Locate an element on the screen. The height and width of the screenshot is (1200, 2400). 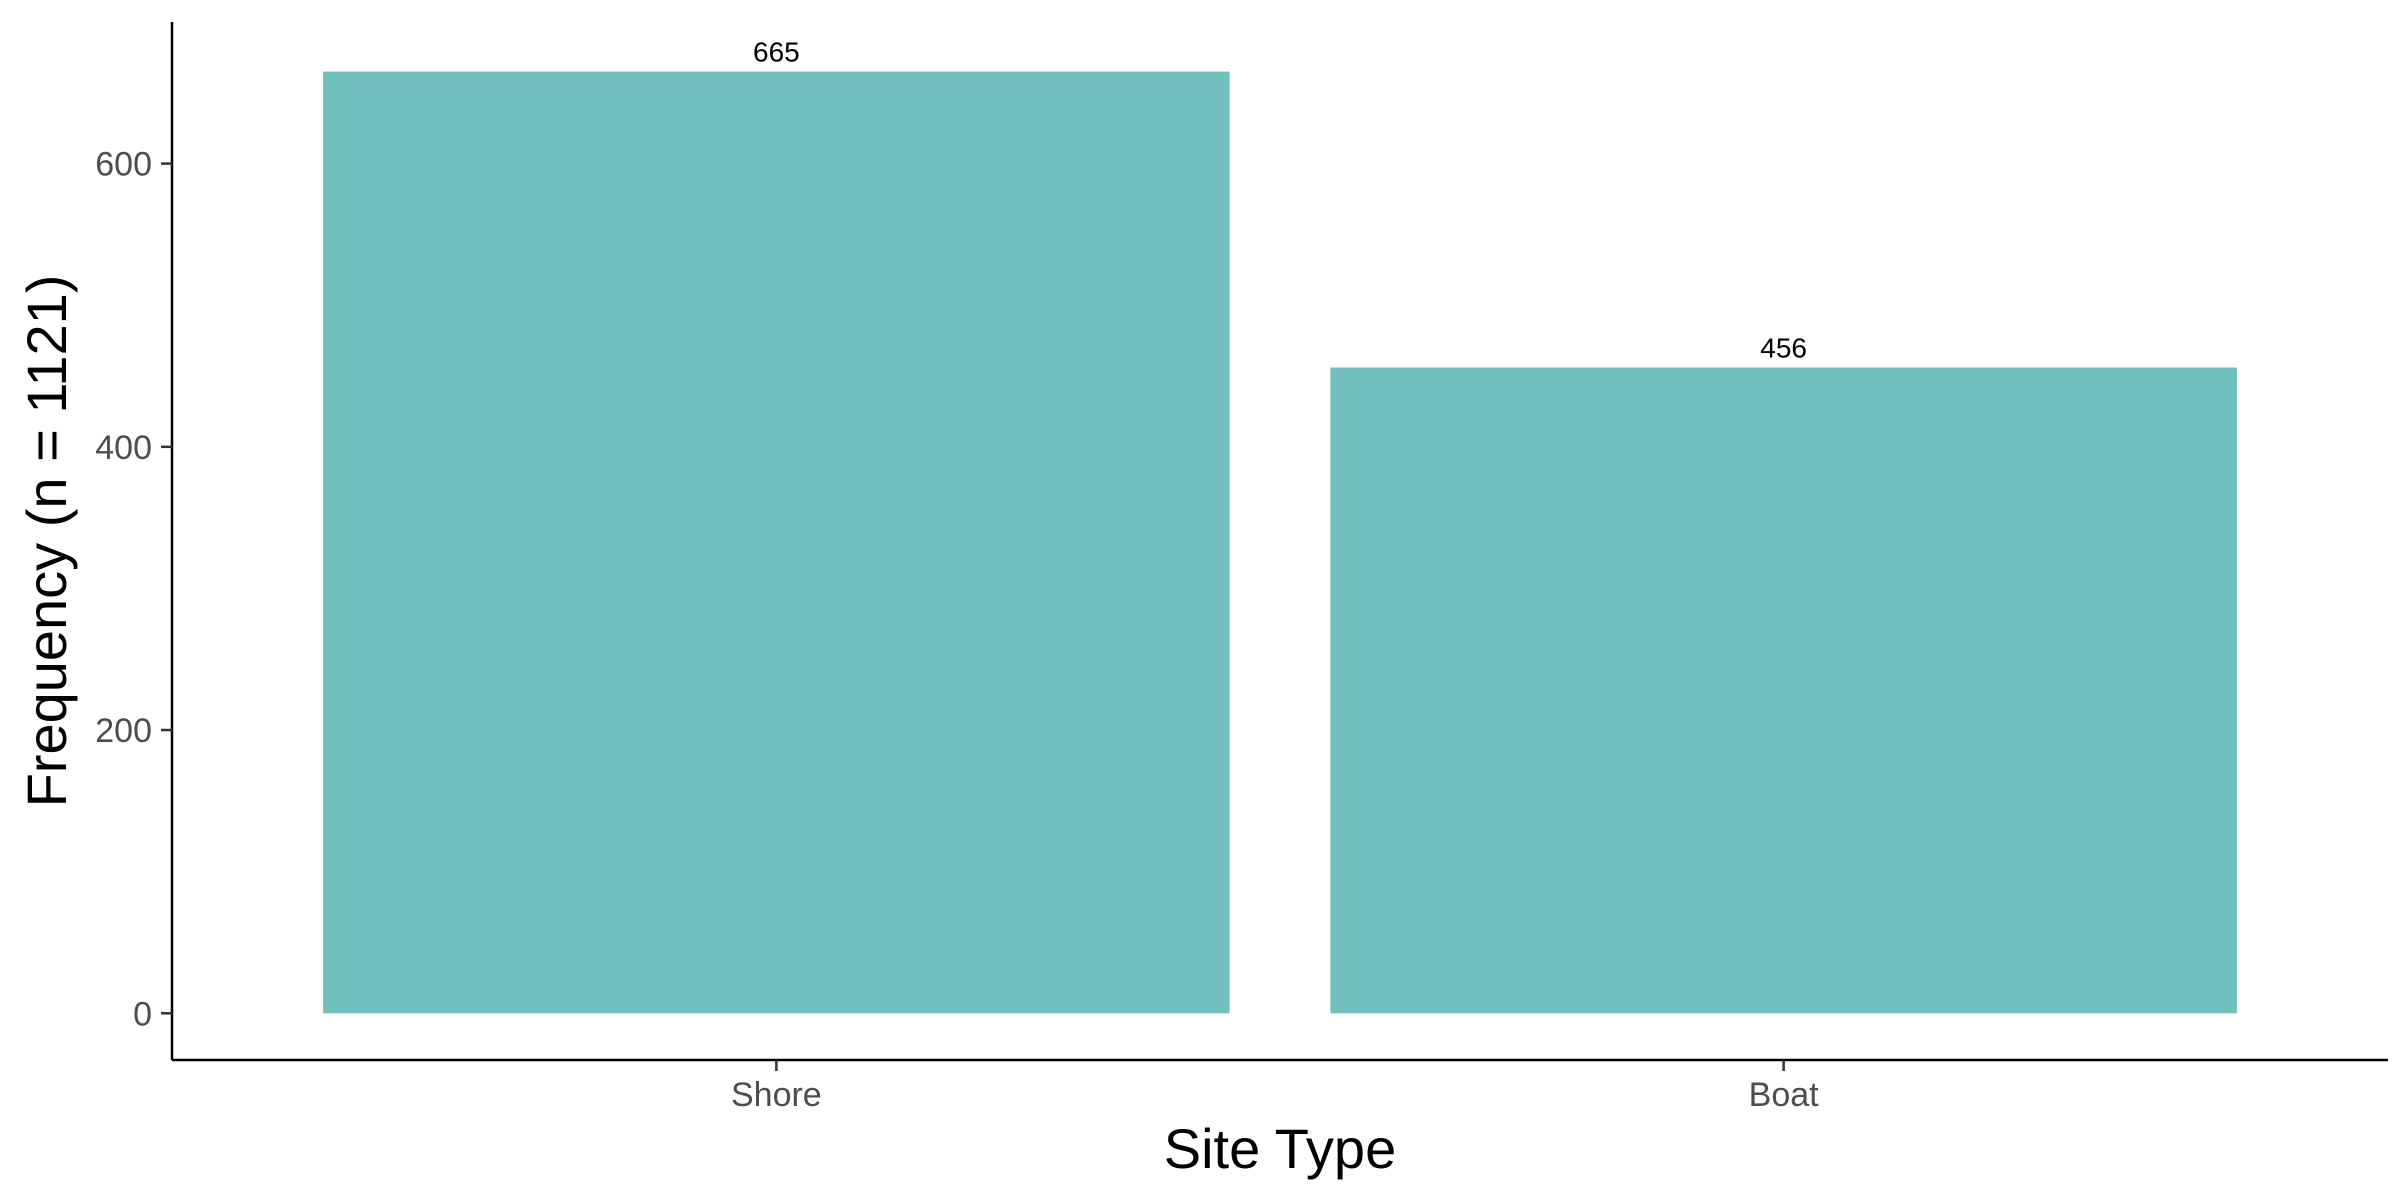
data-label-boat: 456 is located at coordinates (1783, 348).